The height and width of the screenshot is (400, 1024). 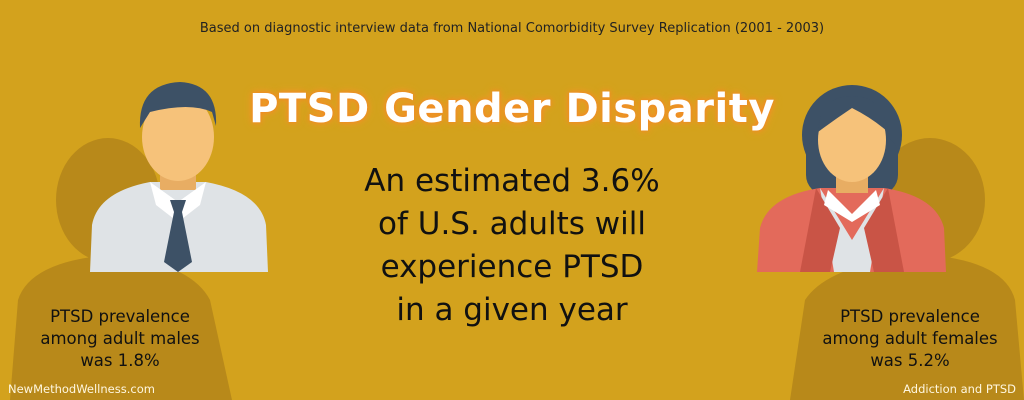 I want to click on caption-line: among adult males, so click(x=120, y=338).